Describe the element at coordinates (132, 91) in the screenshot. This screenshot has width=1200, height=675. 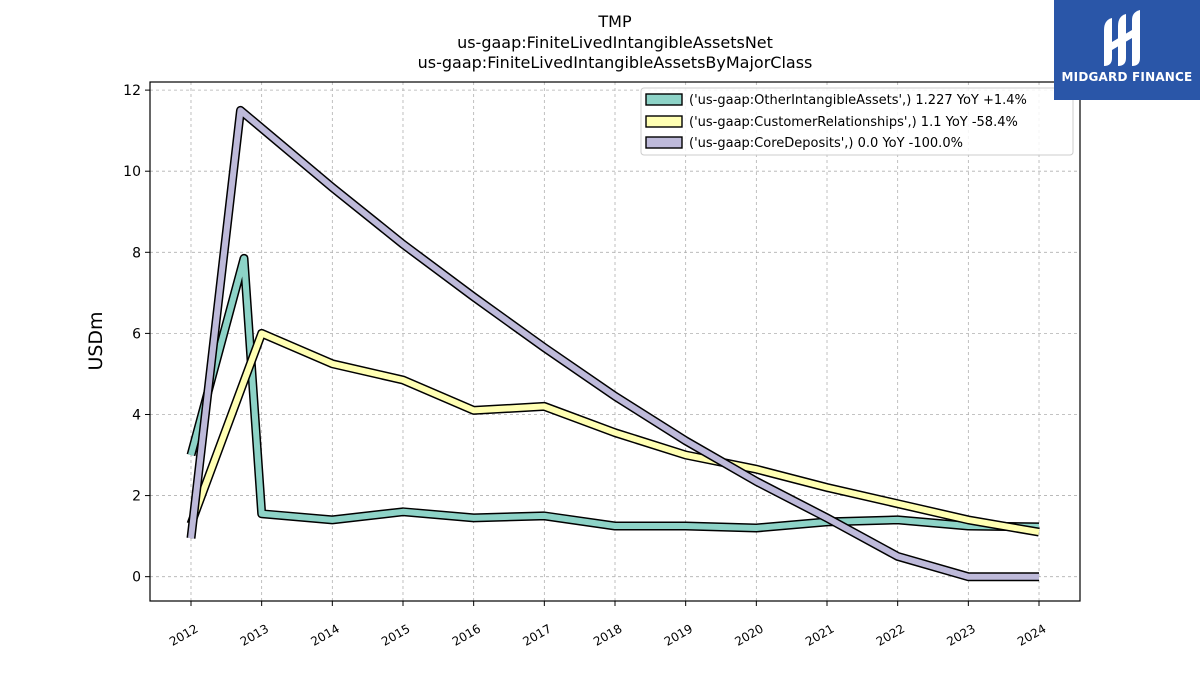
I see `y-tick-label: 12` at that location.